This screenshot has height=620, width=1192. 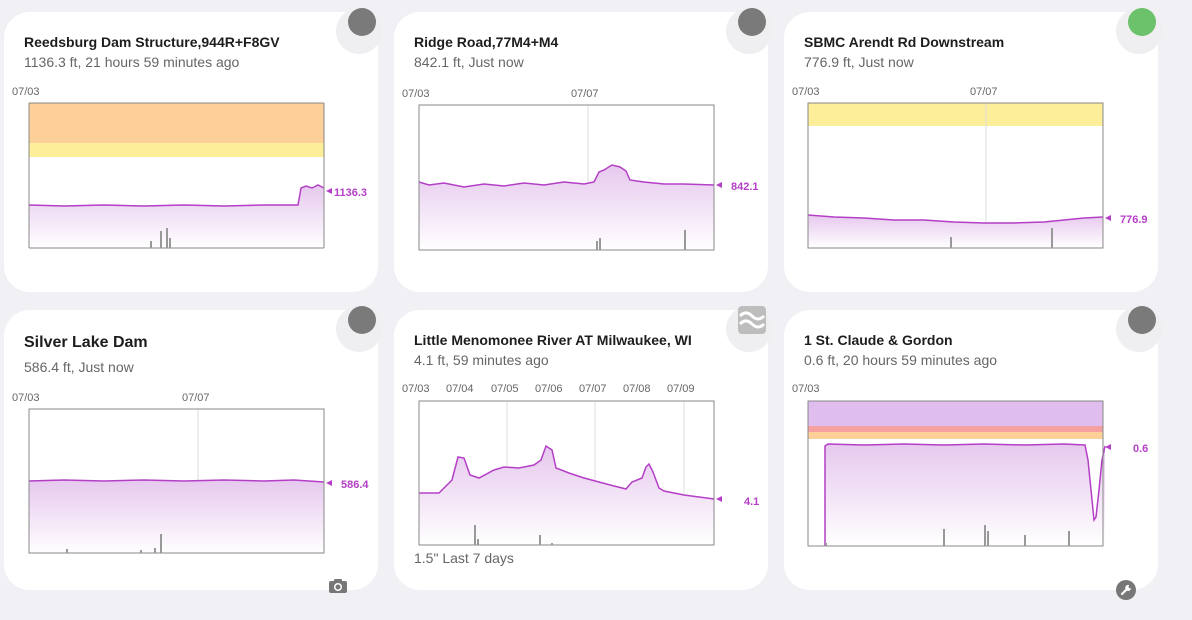 I want to click on red-threshold-band, so click(x=955, y=429).